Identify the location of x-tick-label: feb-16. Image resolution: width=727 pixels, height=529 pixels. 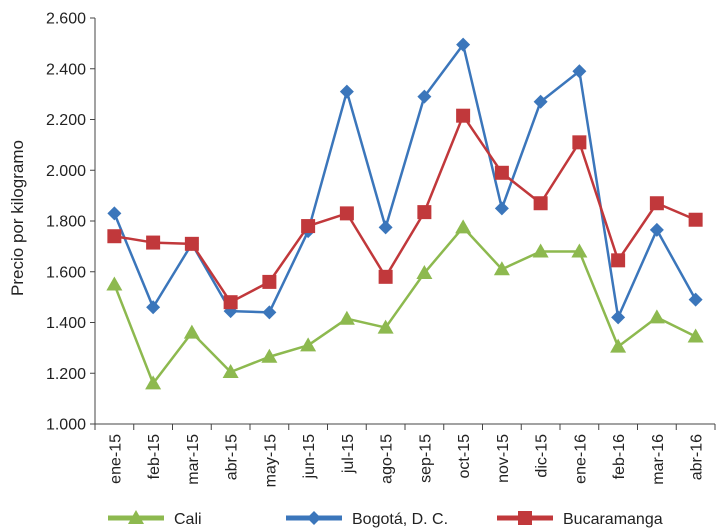
(619, 456).